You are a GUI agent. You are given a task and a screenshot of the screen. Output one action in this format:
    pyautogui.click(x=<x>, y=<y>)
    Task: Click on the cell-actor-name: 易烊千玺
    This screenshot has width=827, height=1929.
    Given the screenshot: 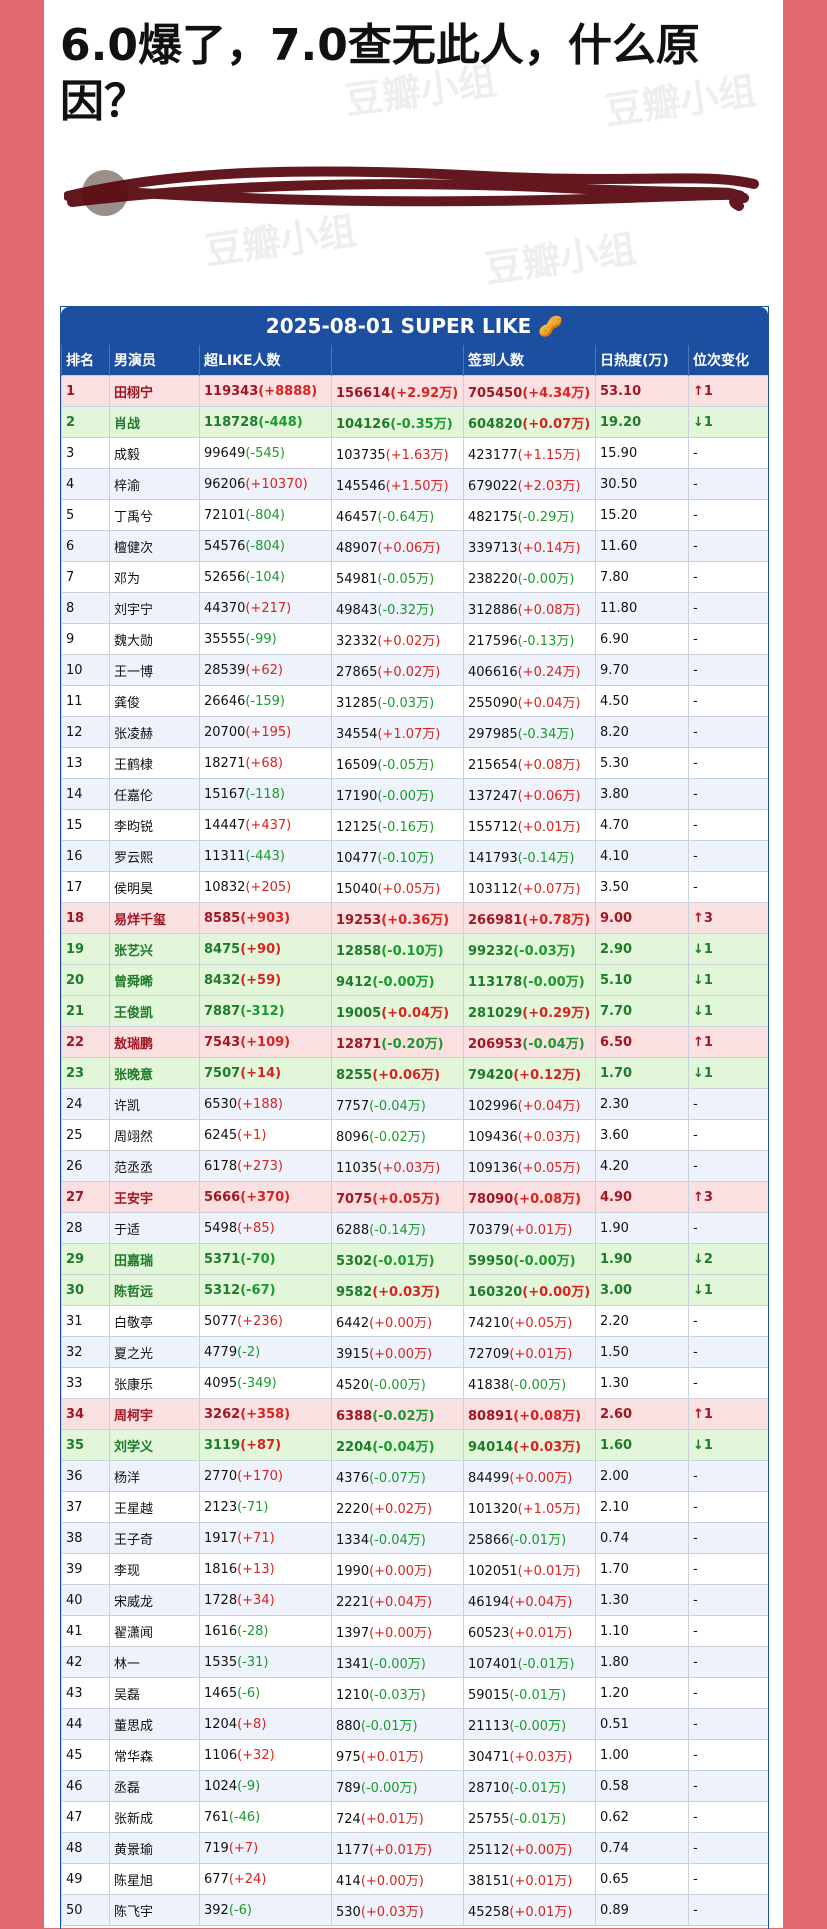 What is the action you would take?
    pyautogui.click(x=154, y=918)
    